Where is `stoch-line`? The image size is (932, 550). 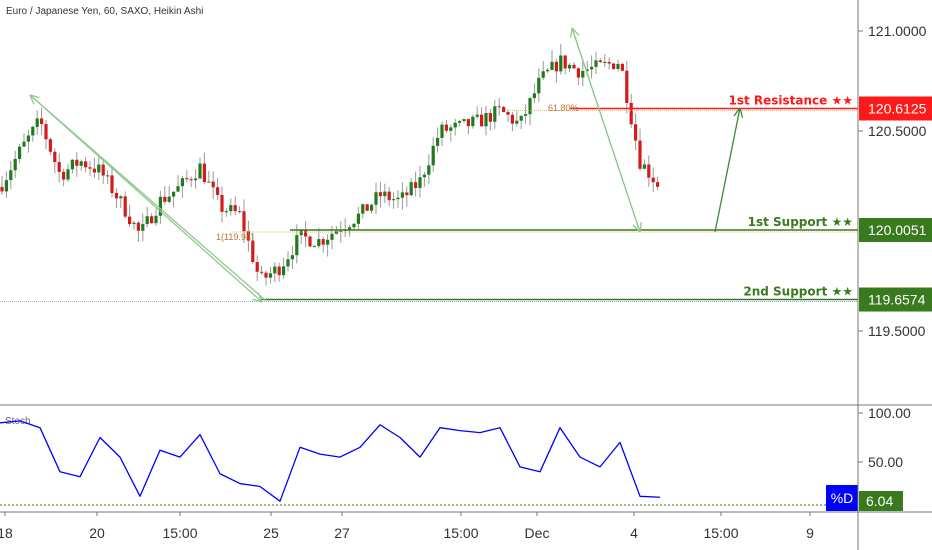 stoch-line is located at coordinates (330, 461).